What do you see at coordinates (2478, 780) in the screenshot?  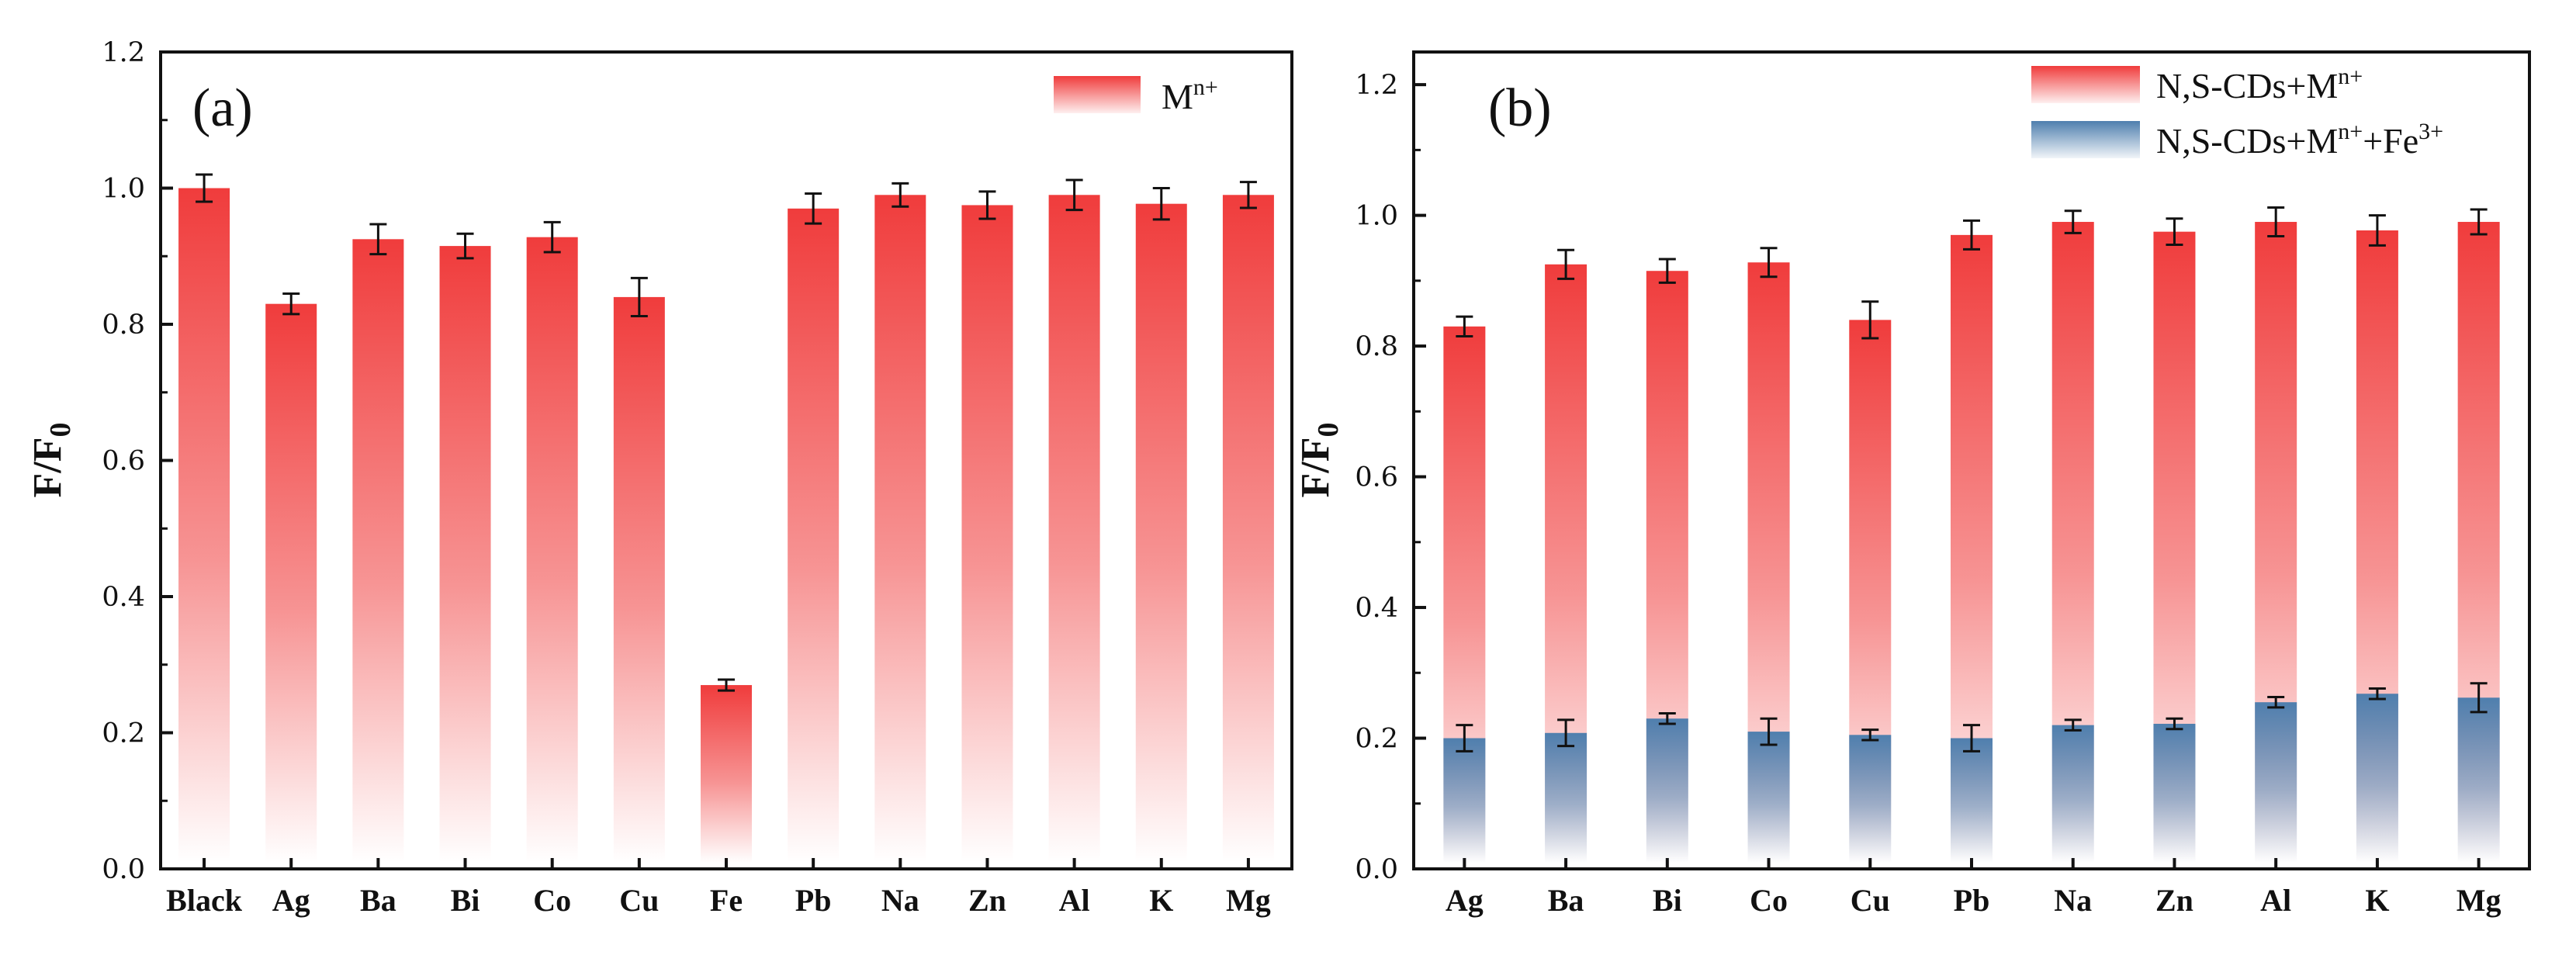 I see `bar-blue-mg` at bounding box center [2478, 780].